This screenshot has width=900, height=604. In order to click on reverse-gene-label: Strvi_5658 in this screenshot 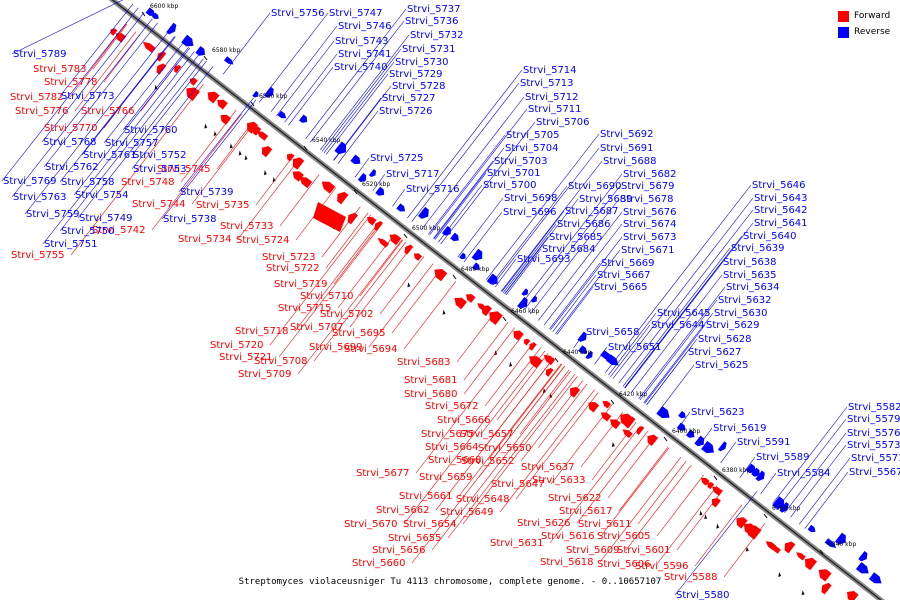, I will do `click(613, 332)`.